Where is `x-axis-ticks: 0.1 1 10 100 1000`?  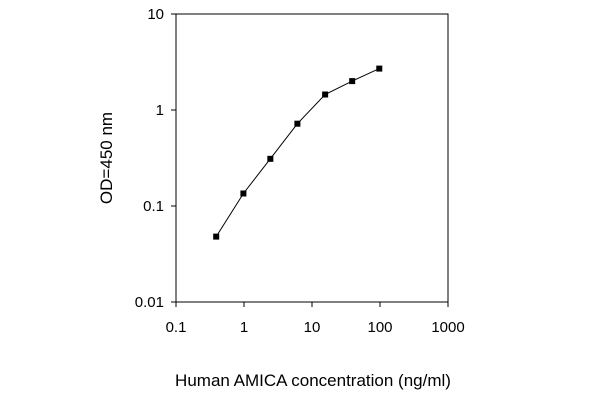 x-axis-ticks: 0.1 1 10 100 1000 is located at coordinates (315, 319).